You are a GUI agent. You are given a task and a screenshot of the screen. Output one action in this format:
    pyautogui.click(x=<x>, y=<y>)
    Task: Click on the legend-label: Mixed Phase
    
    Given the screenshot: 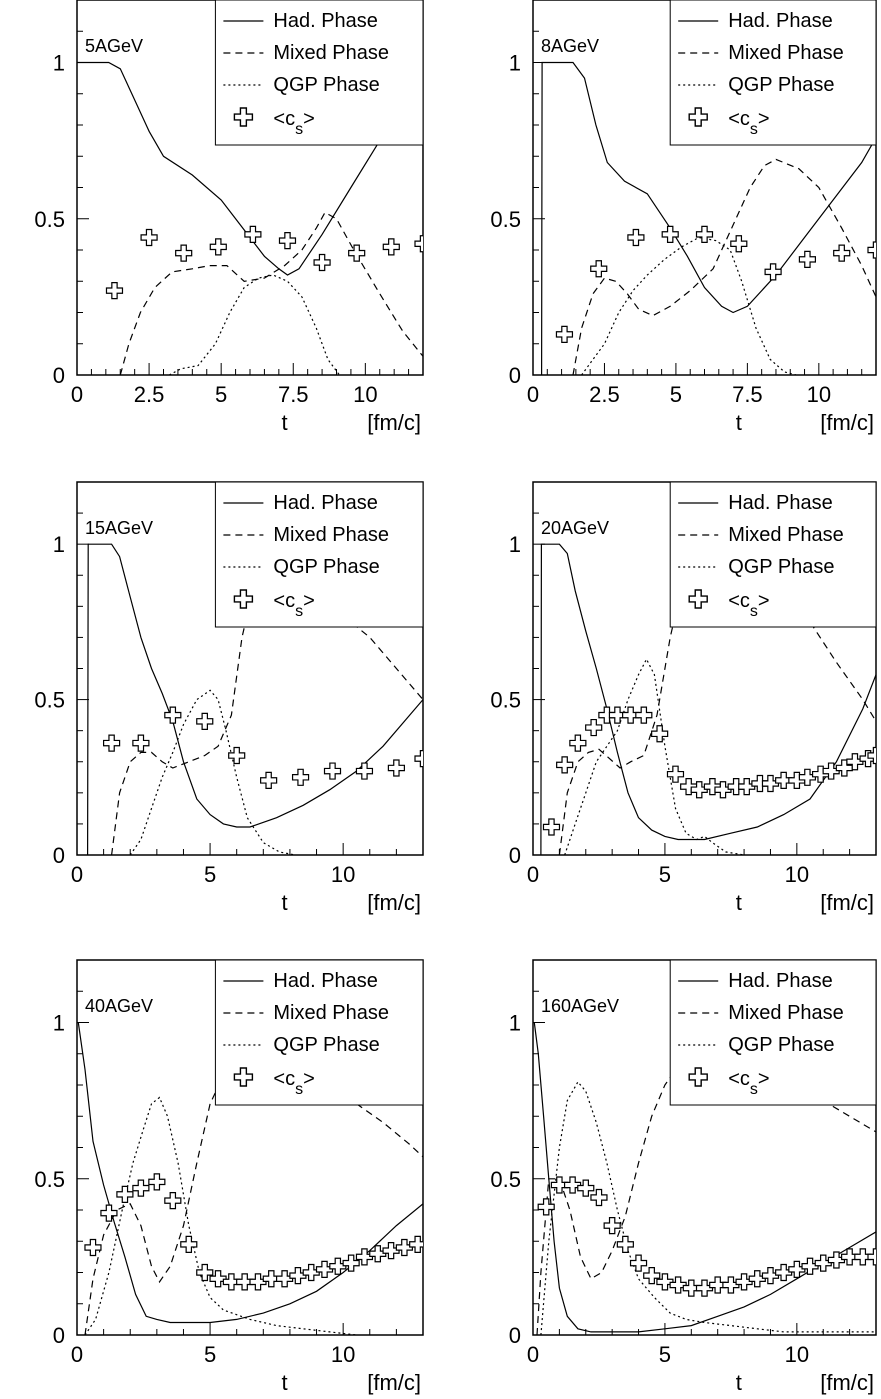 What is the action you would take?
    pyautogui.click(x=331, y=53)
    